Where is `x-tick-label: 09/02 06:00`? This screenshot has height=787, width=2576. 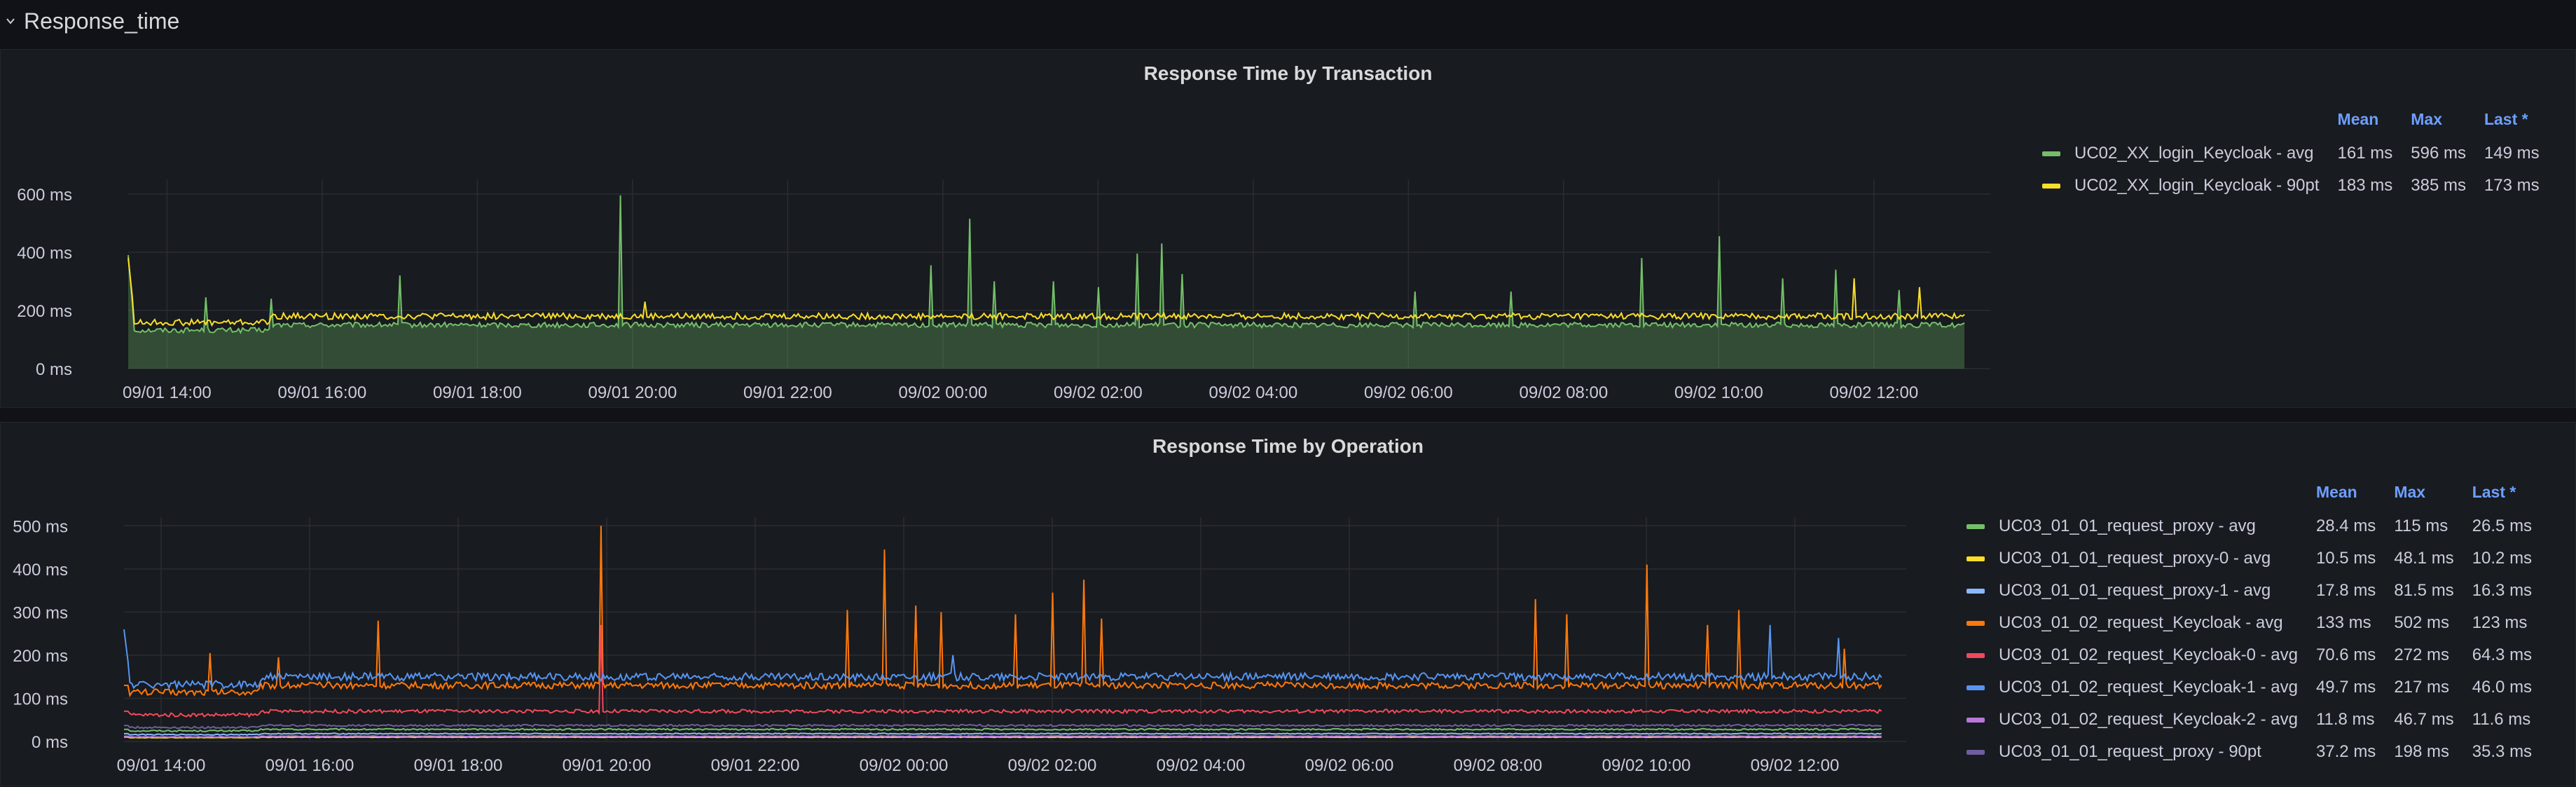
x-tick-label: 09/02 06:00 is located at coordinates (1349, 765).